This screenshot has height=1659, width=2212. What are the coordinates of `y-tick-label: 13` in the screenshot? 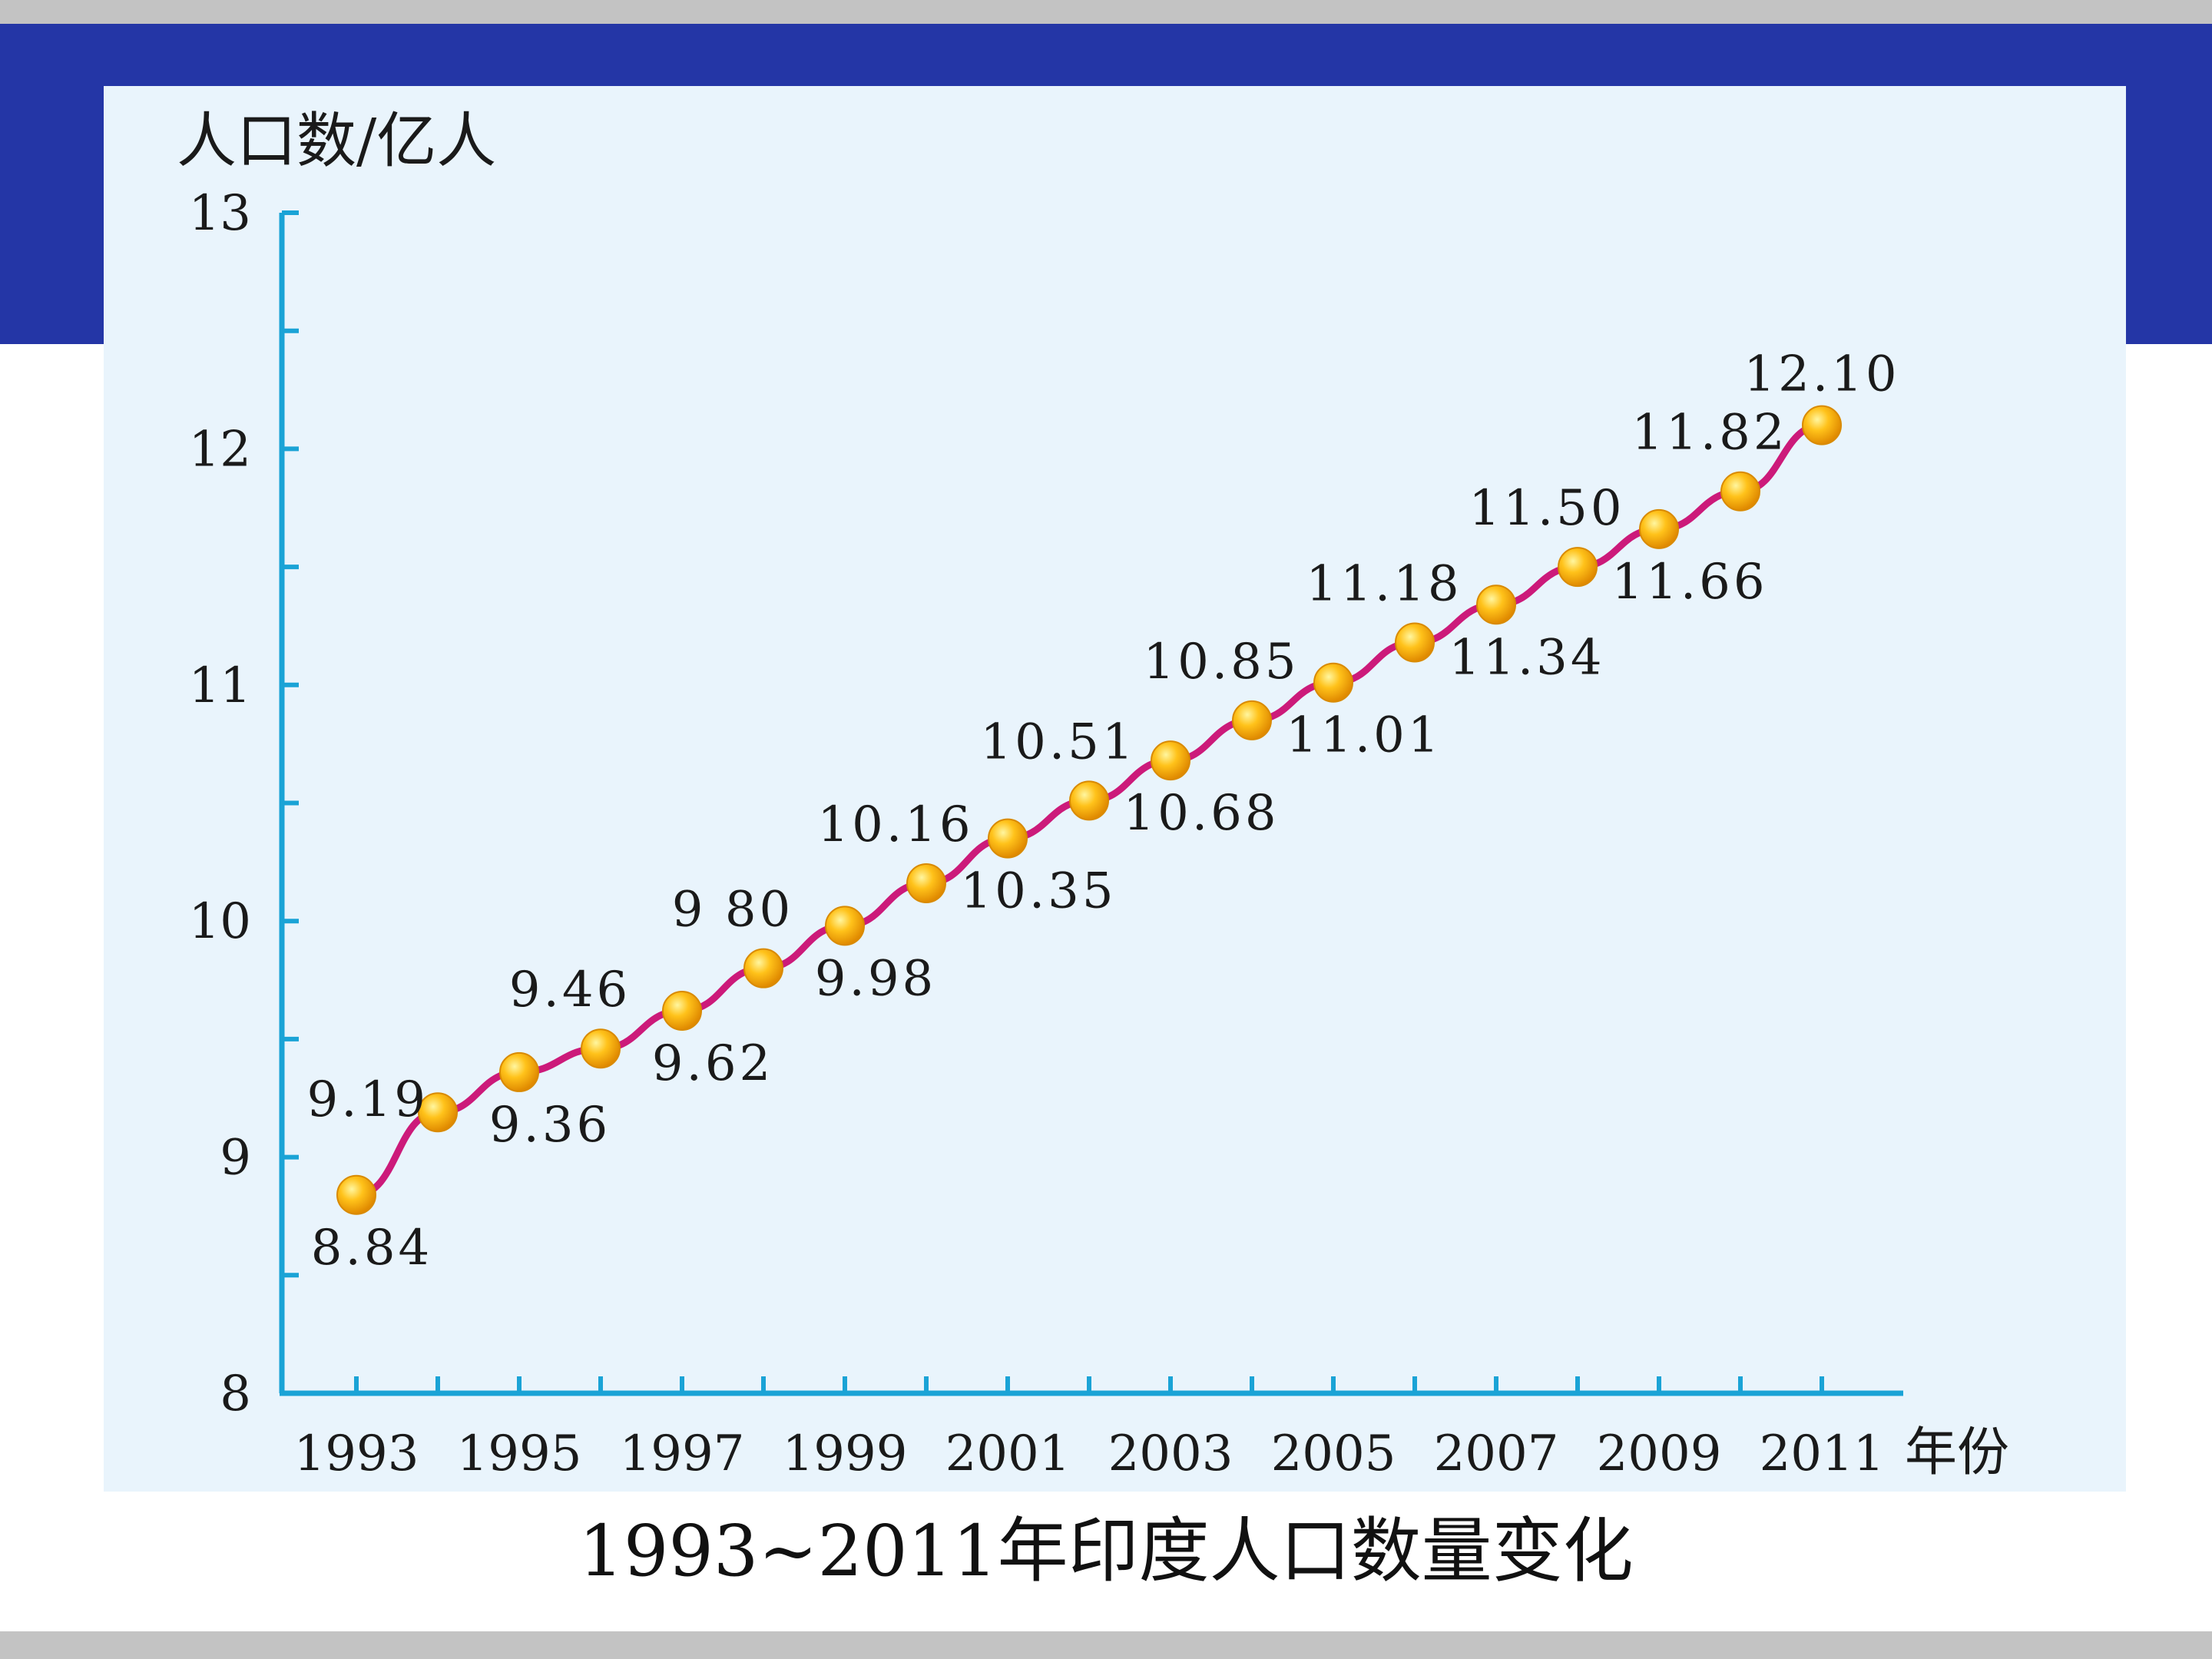 It's located at (220, 213).